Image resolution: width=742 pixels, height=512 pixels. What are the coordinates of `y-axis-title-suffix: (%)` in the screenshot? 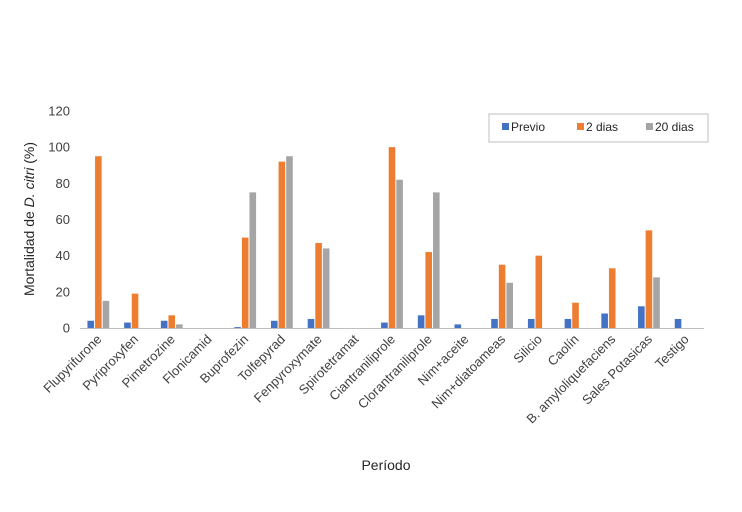 It's located at (29, 155).